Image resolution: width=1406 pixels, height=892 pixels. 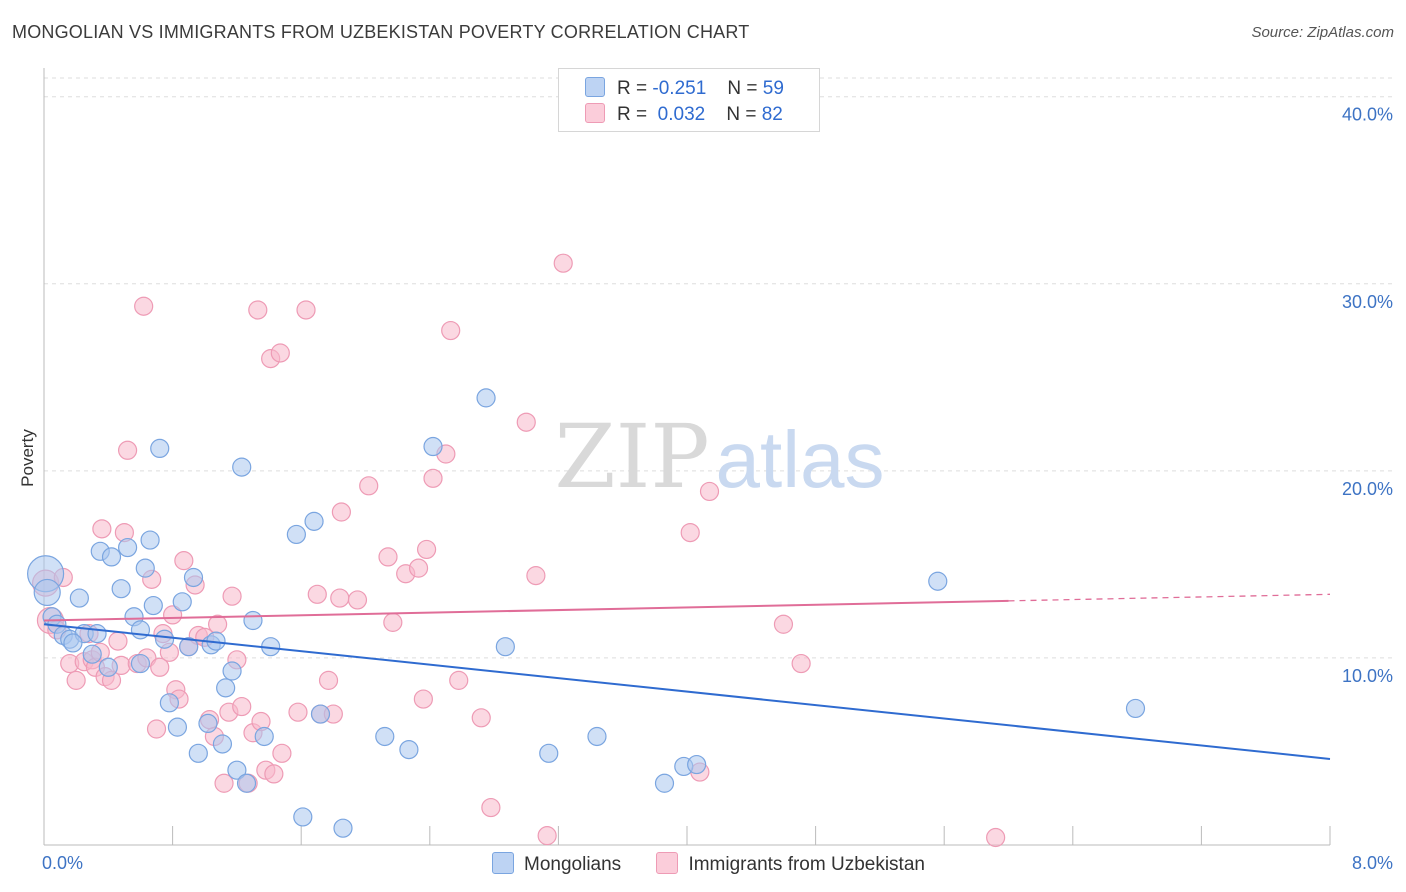 What do you see at coordinates (667, 863) in the screenshot?
I see `legend-swatch-pink` at bounding box center [667, 863].